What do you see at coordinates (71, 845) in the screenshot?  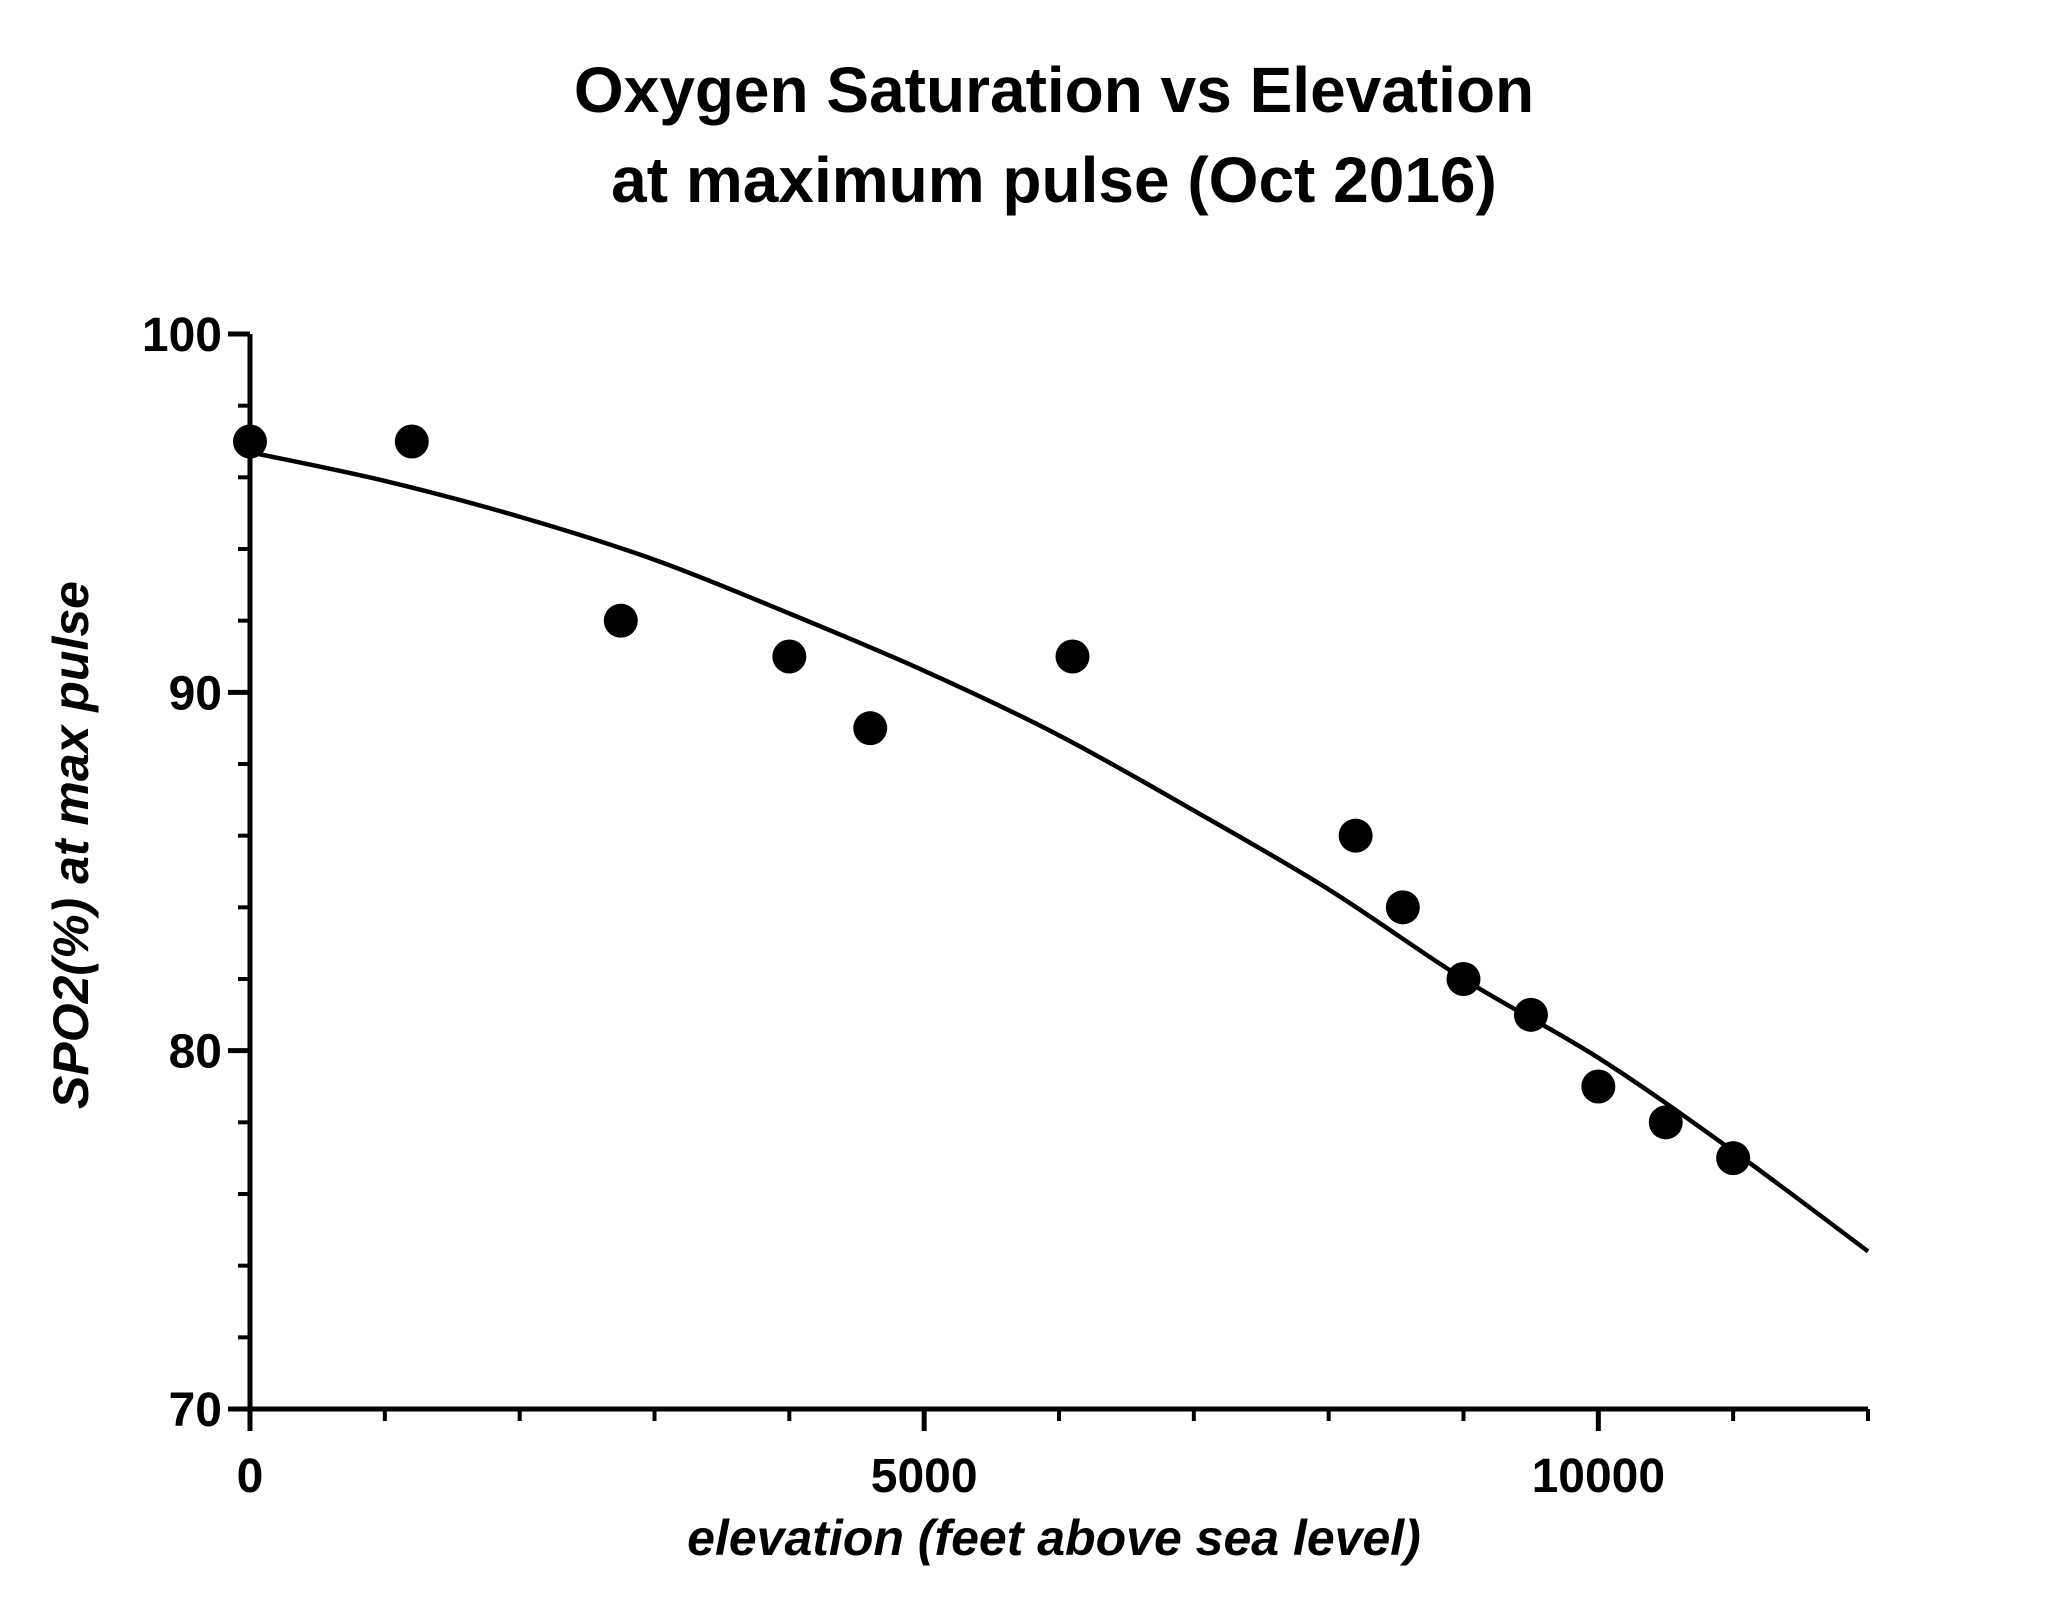 I see `y-axis-title: SPO2(%) at max pulse` at bounding box center [71, 845].